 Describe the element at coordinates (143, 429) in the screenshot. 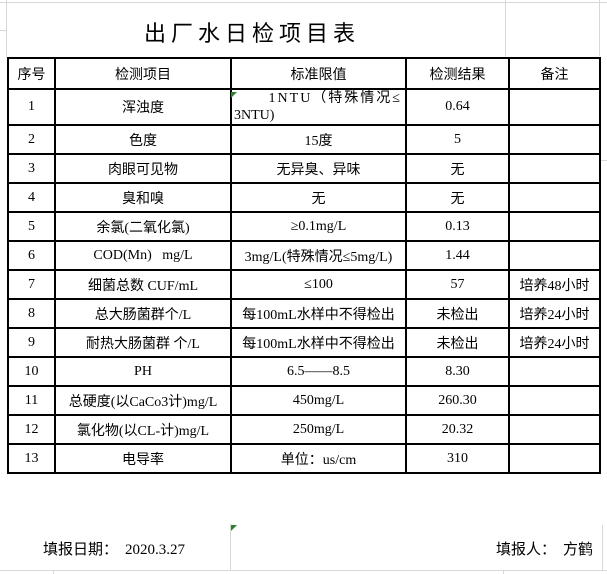

I see `item-cell: 氯化物(以CL-计)mg/L` at that location.